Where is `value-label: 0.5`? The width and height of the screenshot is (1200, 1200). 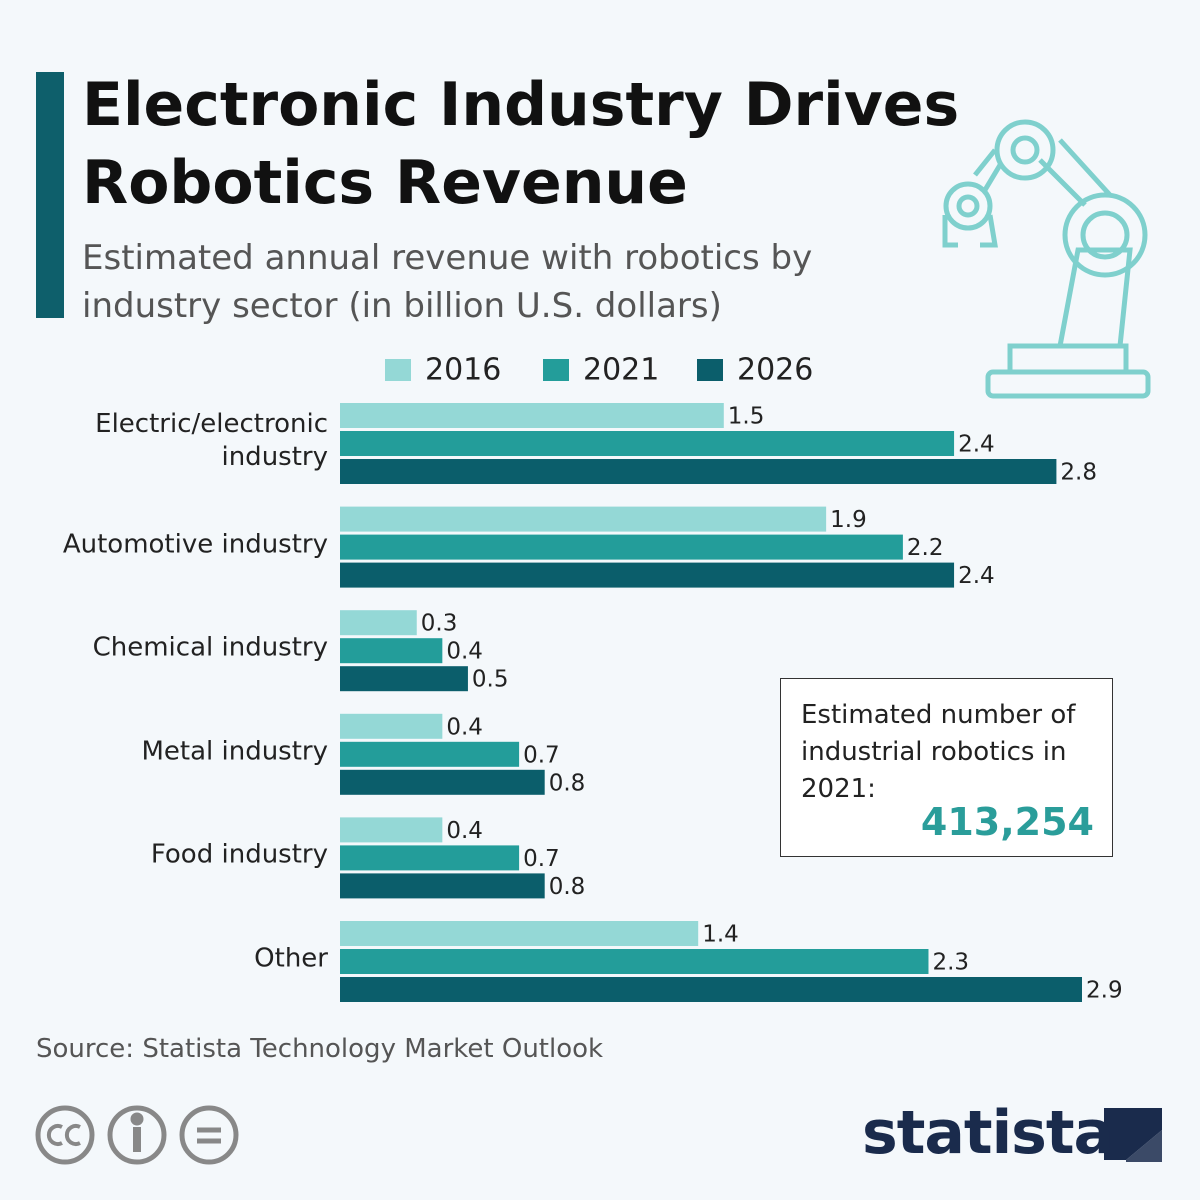 value-label: 0.5 is located at coordinates (490, 680).